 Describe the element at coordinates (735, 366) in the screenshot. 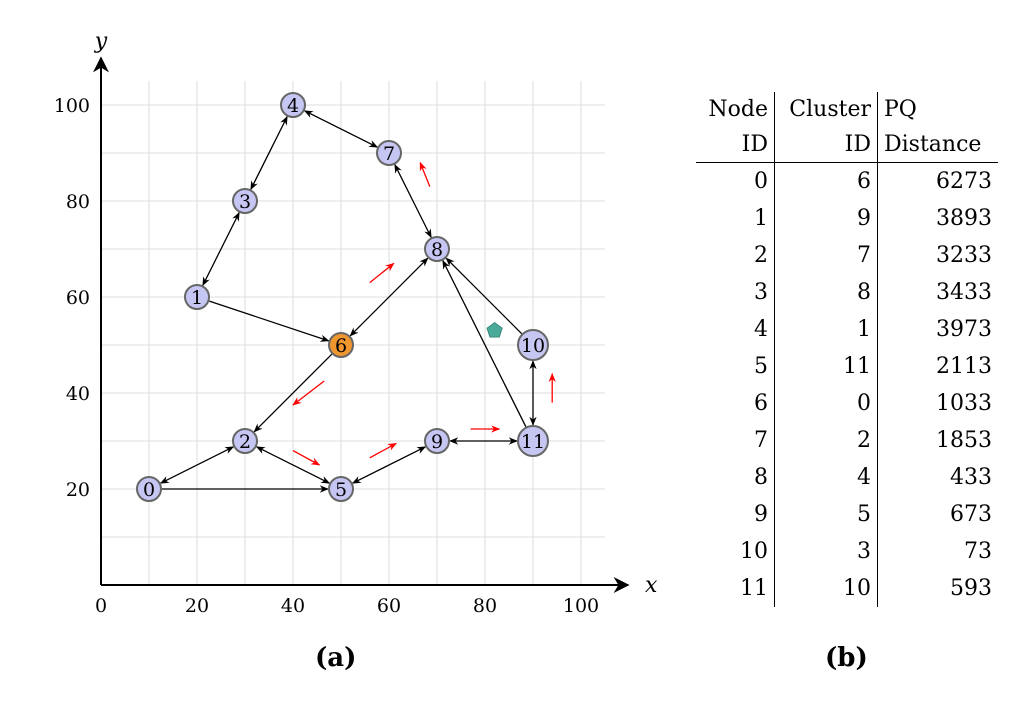

I see `cell-node-id: 5` at that location.